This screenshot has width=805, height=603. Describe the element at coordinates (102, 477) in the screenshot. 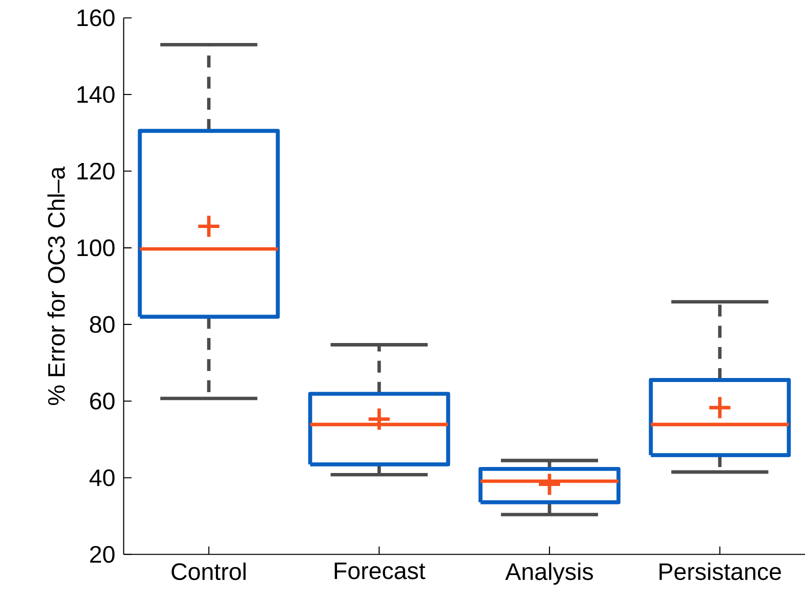

I see `y-tick-label: 40` at that location.